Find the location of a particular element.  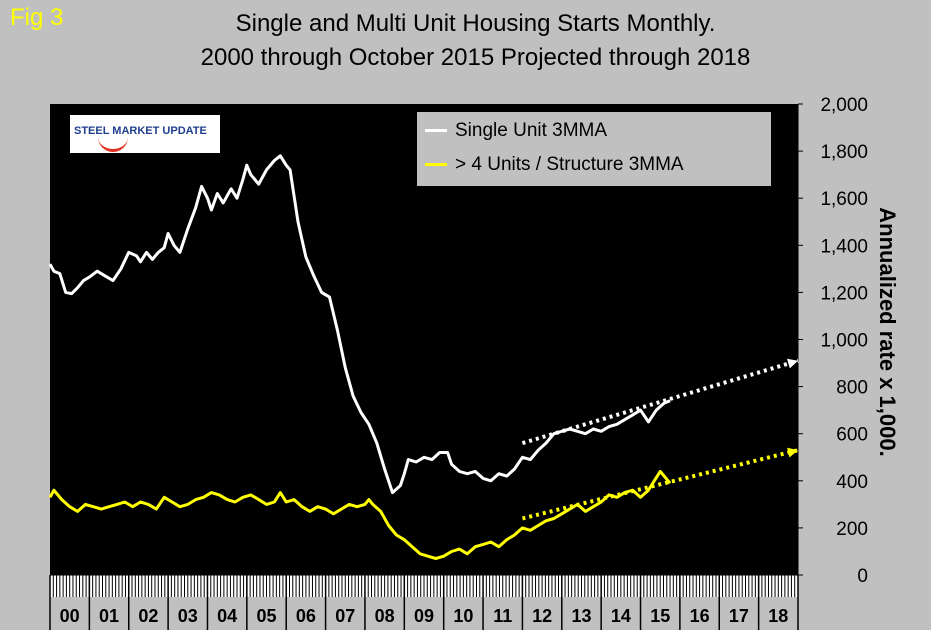

x-tick-label: 15 is located at coordinates (660, 616).